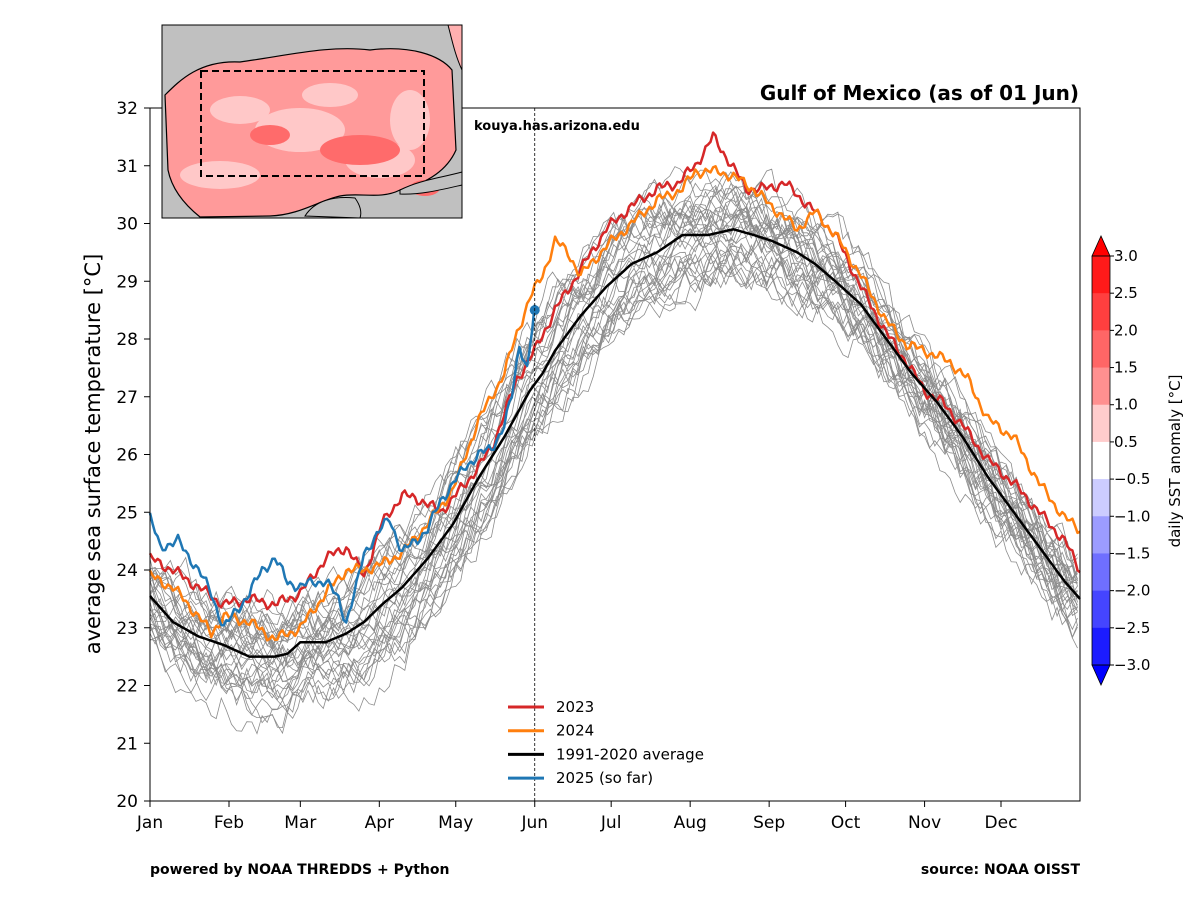 The image size is (1200, 900). What do you see at coordinates (127, 109) in the screenshot?
I see `y-tick-label: 32` at bounding box center [127, 109].